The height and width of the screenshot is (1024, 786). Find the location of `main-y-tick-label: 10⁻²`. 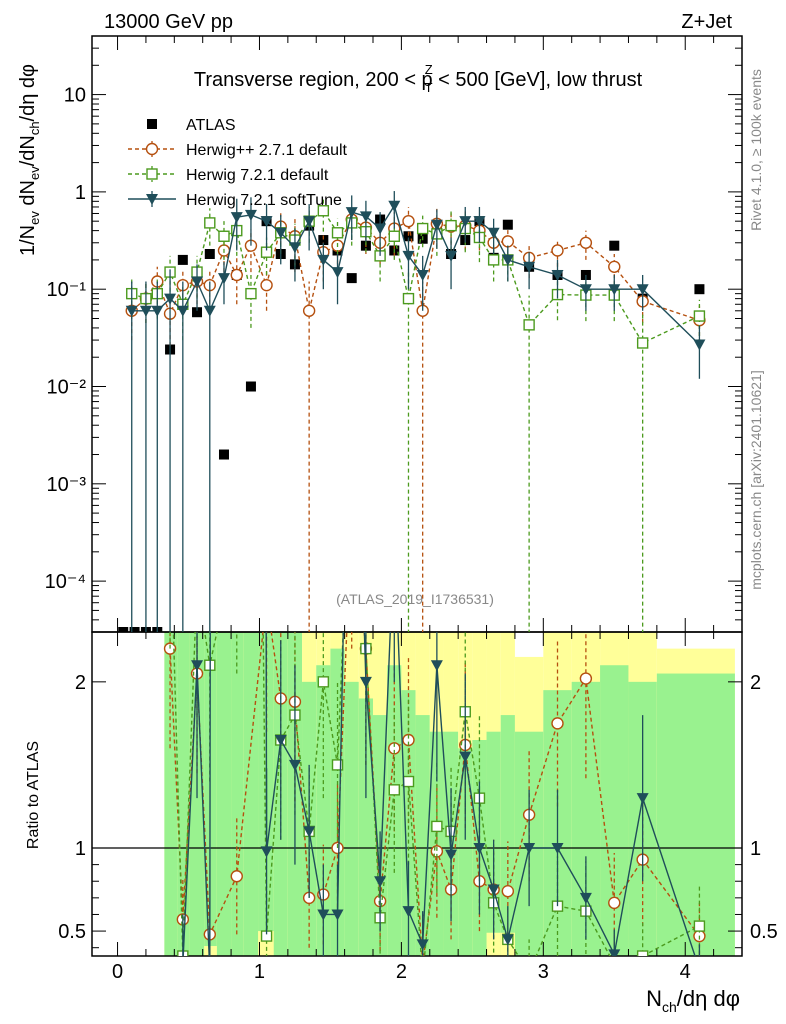

main-y-tick-label: 10⁻² is located at coordinates (67, 388).